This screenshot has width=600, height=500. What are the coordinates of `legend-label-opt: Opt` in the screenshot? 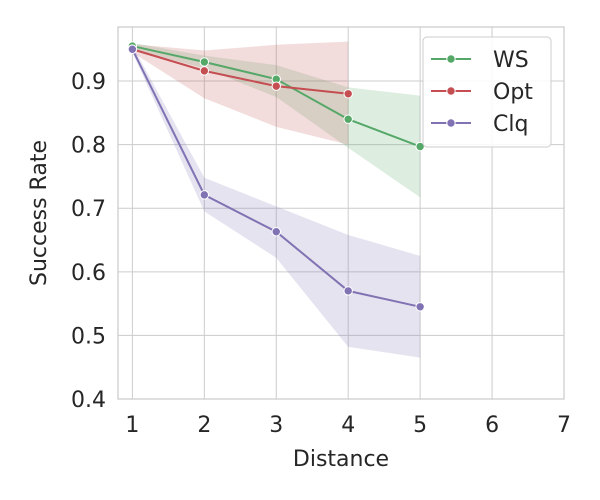 It's located at (513, 92).